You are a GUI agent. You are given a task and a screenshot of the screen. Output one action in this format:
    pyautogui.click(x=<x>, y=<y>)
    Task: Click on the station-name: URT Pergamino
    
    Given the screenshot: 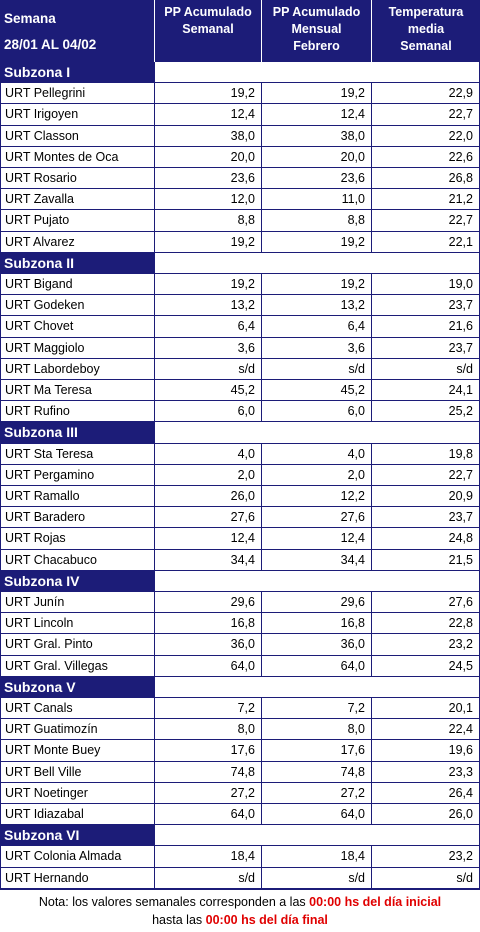 What is the action you would take?
    pyautogui.click(x=77, y=475)
    